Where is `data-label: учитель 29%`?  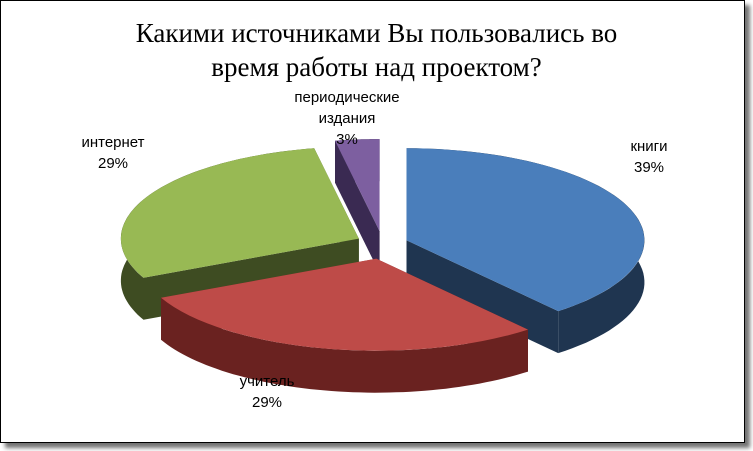 data-label: учитель 29% is located at coordinates (267, 392).